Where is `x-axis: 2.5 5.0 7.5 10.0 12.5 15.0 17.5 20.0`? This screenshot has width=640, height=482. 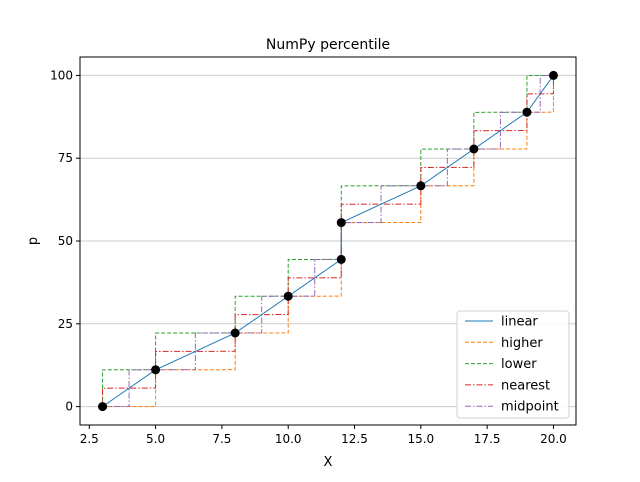
x-axis: 2.5 5.0 7.5 10.0 12.5 15.0 17.5 20.0 is located at coordinates (323, 435).